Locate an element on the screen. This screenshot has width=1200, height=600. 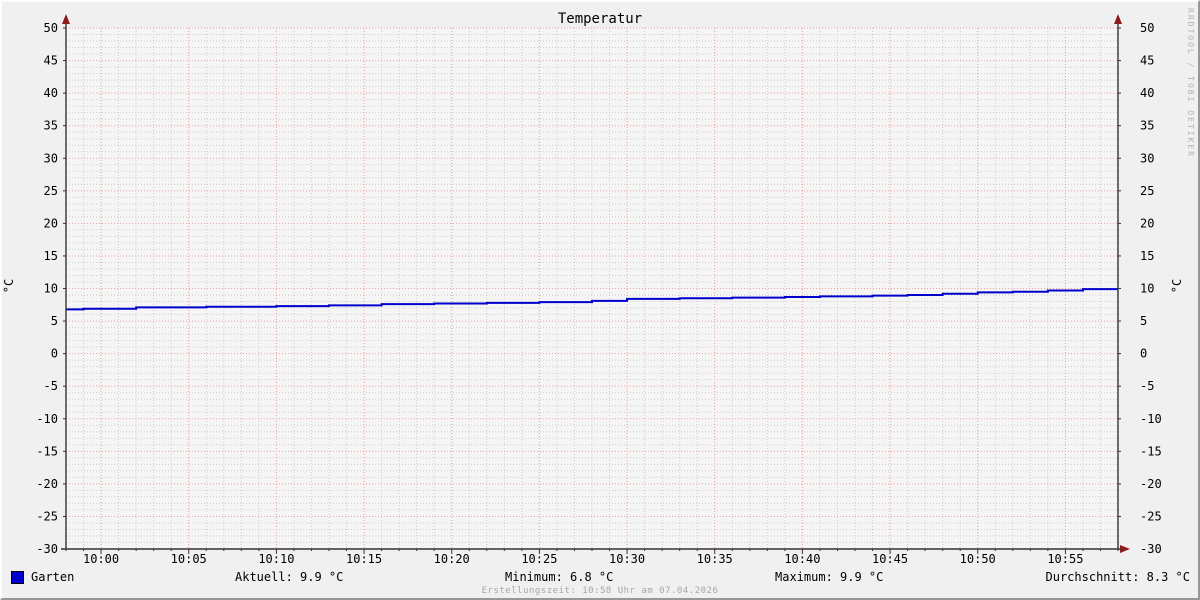
stat-durchschnitt: Durchschnitt: 8.3 °C is located at coordinates (1118, 577).